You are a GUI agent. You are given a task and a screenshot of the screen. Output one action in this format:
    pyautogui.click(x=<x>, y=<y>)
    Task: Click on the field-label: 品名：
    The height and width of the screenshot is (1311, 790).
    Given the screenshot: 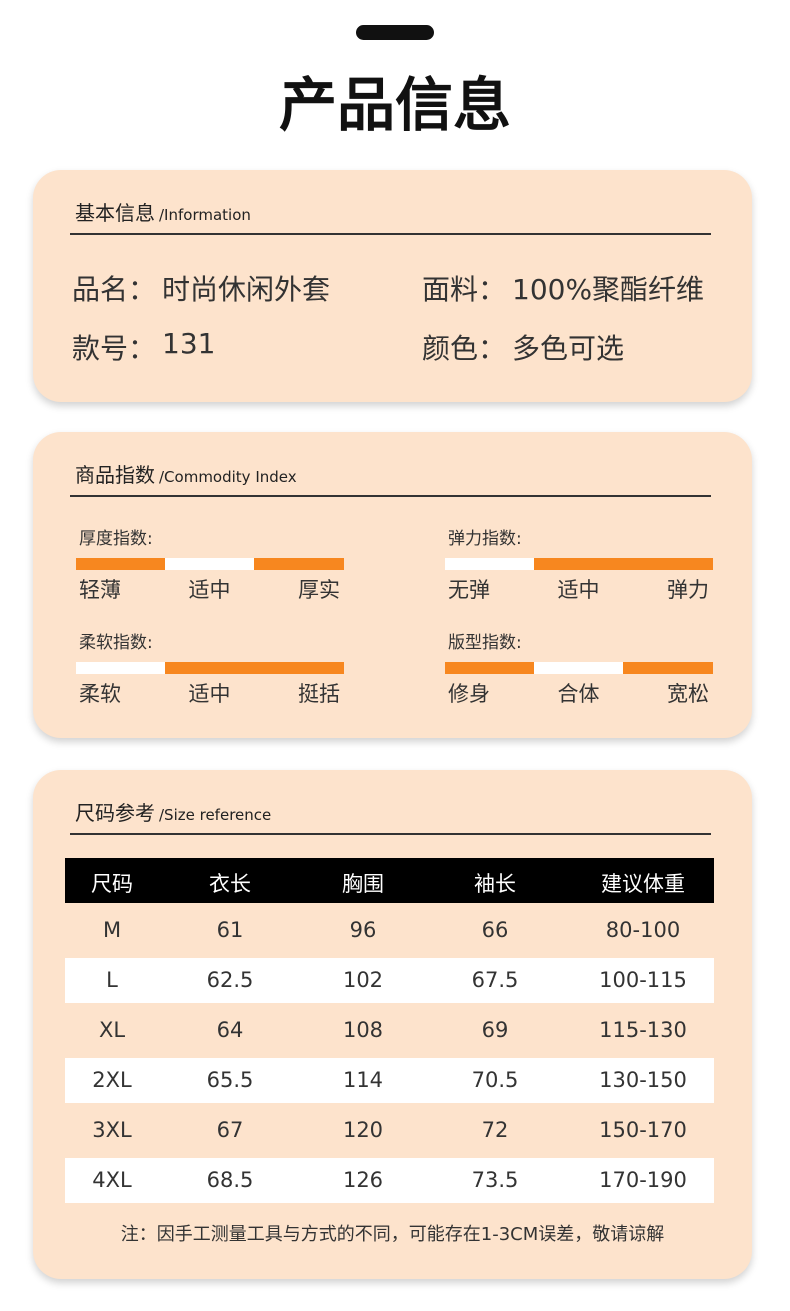 What is the action you would take?
    pyautogui.click(x=114, y=289)
    